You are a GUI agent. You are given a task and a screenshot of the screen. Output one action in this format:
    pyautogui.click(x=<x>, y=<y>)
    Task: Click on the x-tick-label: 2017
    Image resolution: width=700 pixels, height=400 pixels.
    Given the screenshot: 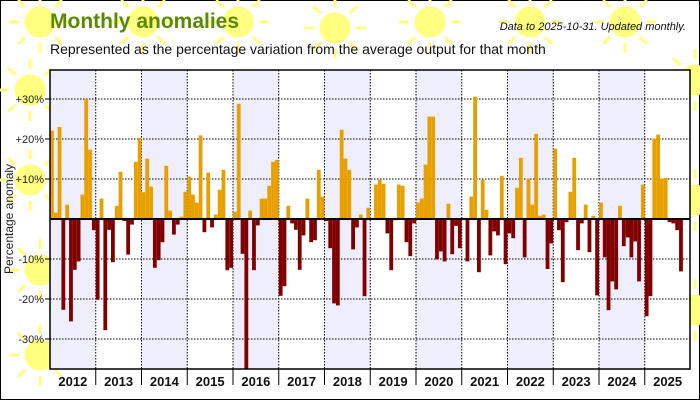 What is the action you would take?
    pyautogui.click(x=301, y=381)
    